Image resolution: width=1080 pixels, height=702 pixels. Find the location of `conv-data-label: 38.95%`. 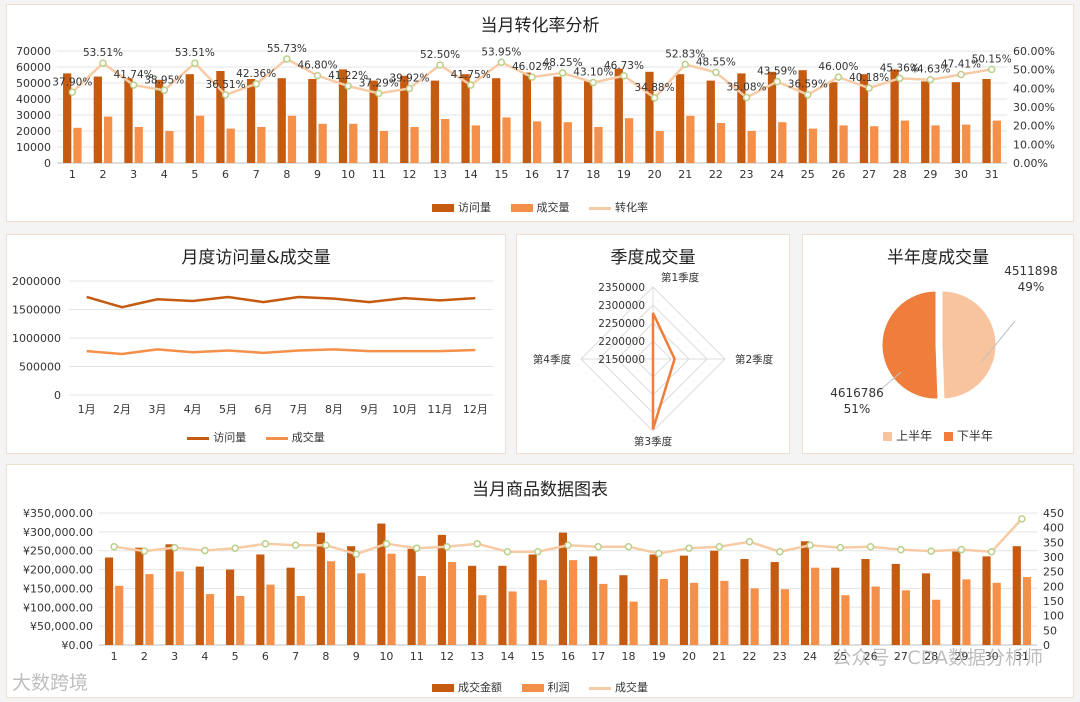

conv-data-label: 38.95% is located at coordinates (164, 80).